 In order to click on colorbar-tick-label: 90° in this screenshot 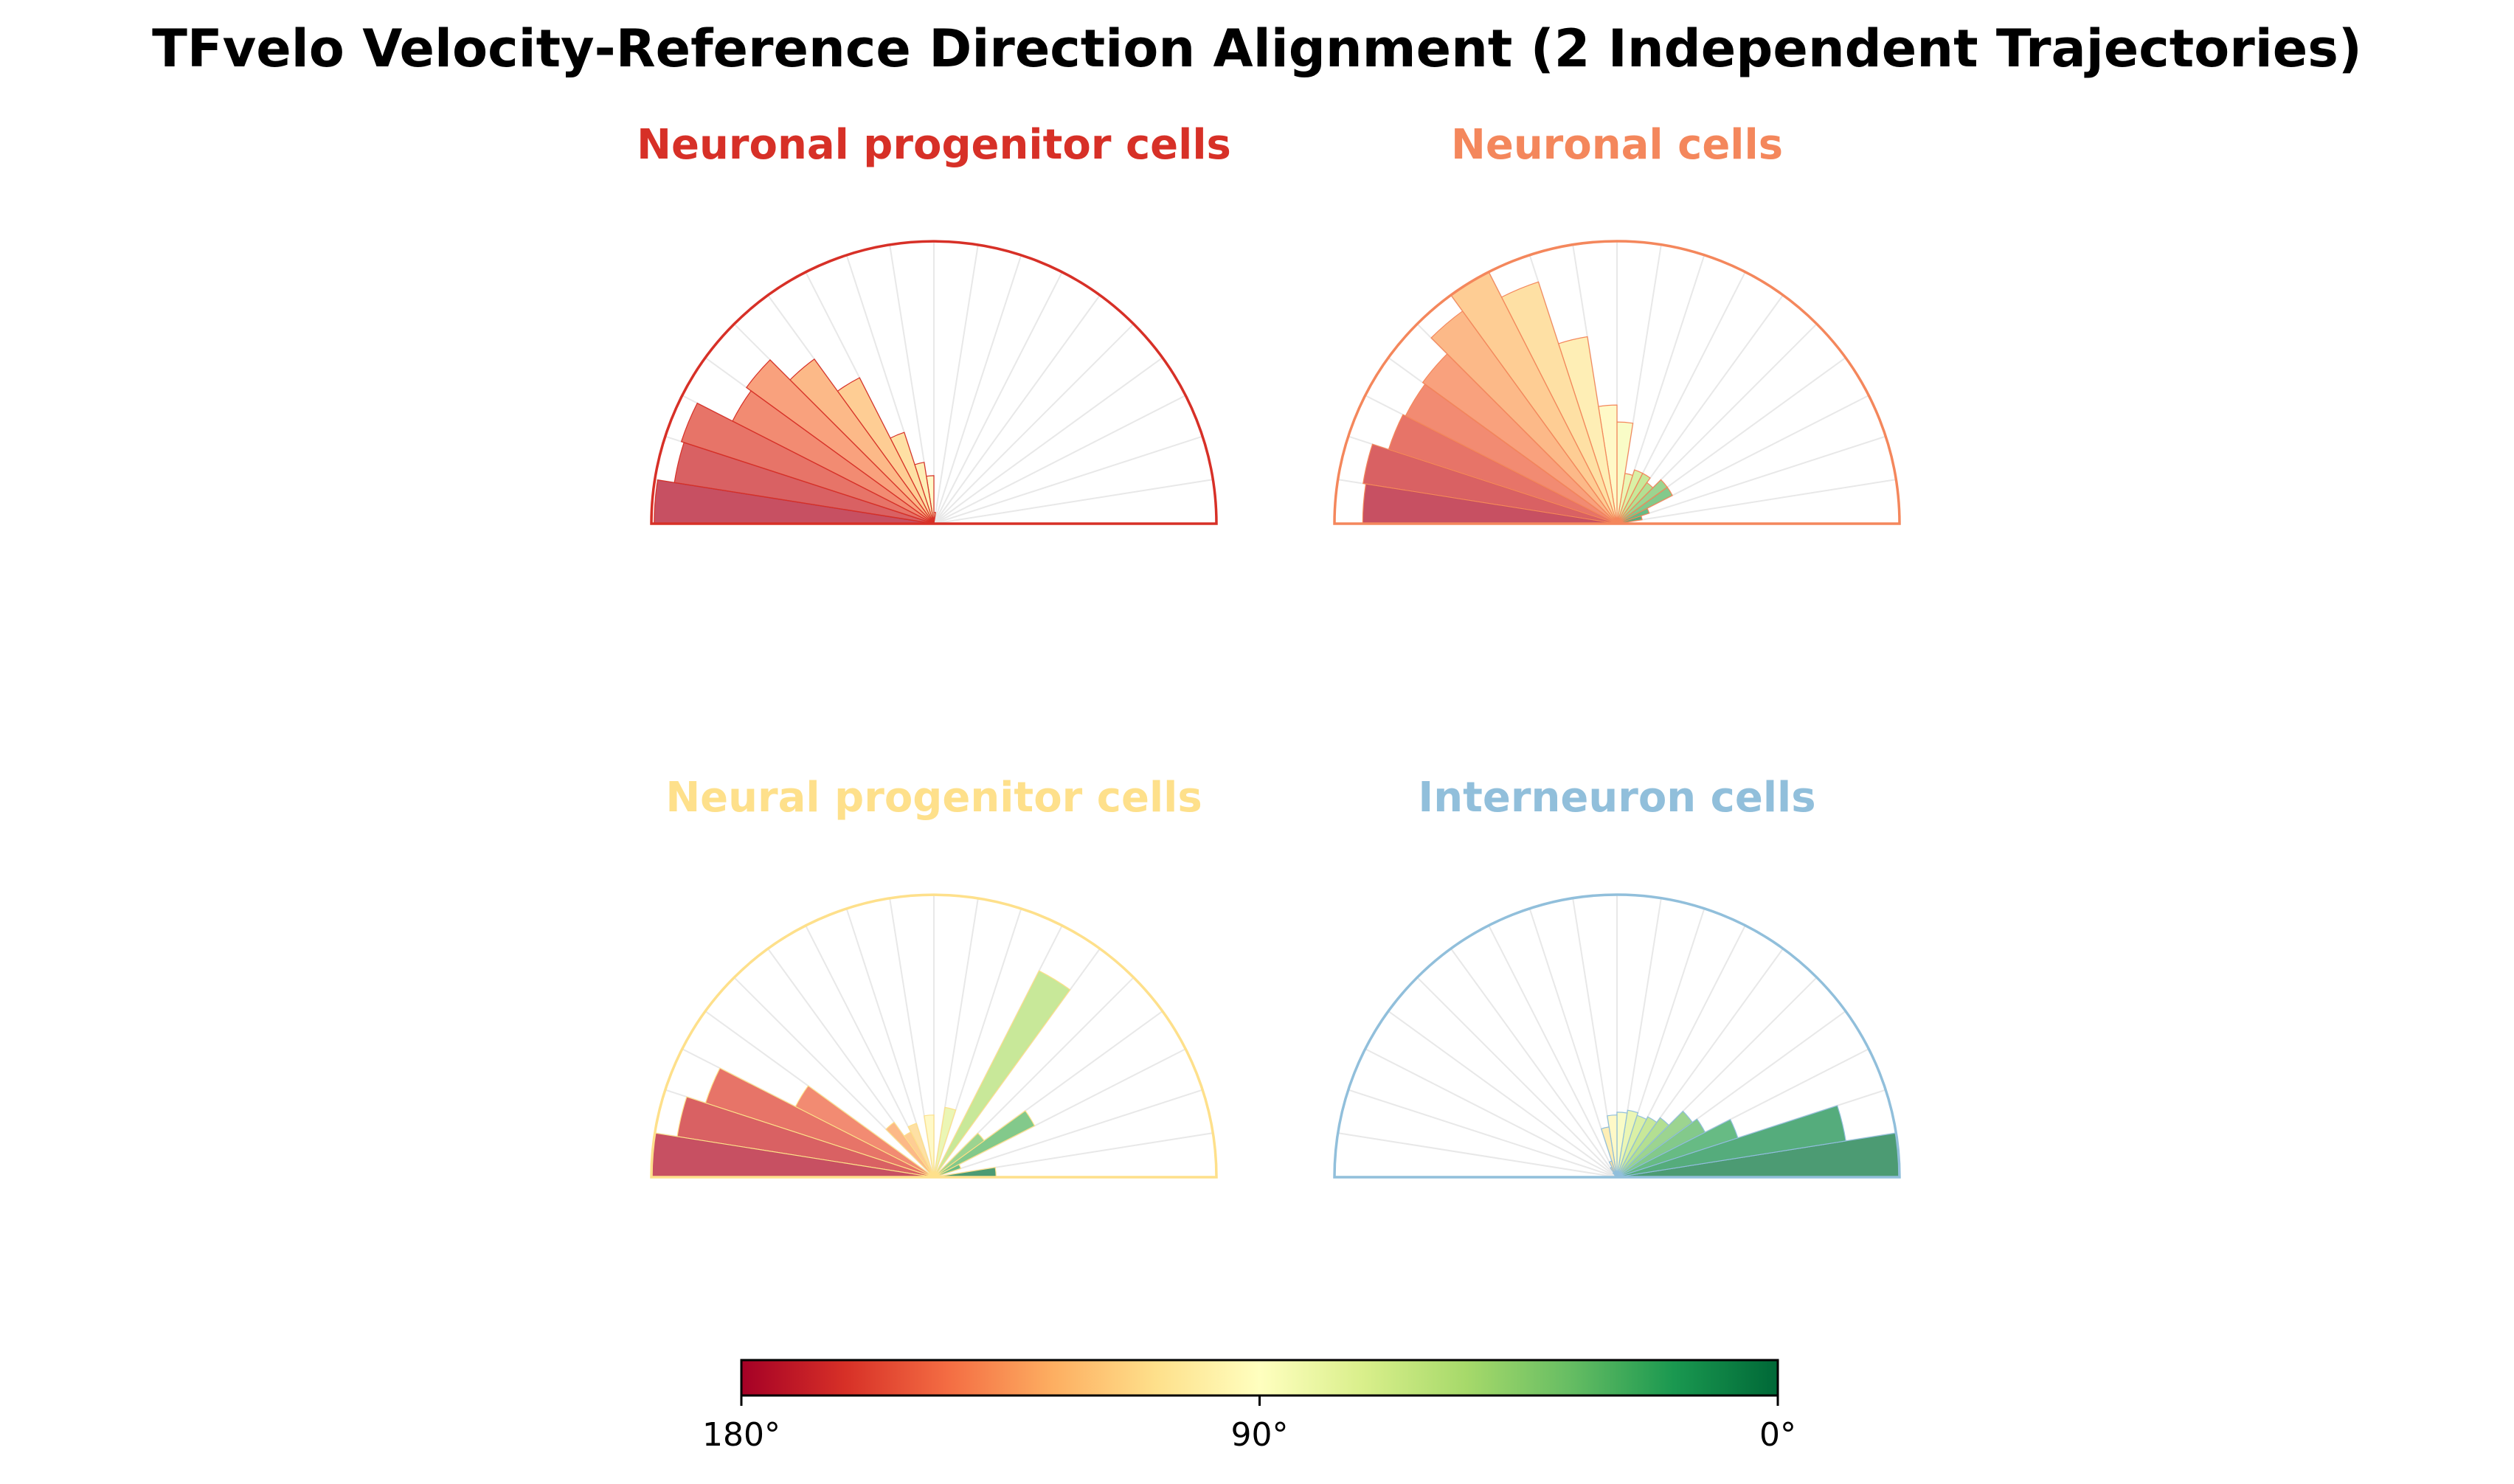, I will do `click(1260, 1435)`.